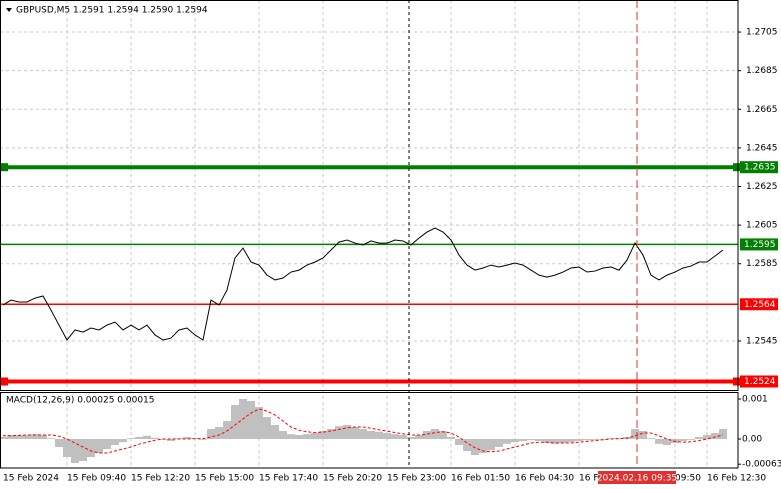  I want to click on y-tick-label: 1.2585, so click(762, 264).